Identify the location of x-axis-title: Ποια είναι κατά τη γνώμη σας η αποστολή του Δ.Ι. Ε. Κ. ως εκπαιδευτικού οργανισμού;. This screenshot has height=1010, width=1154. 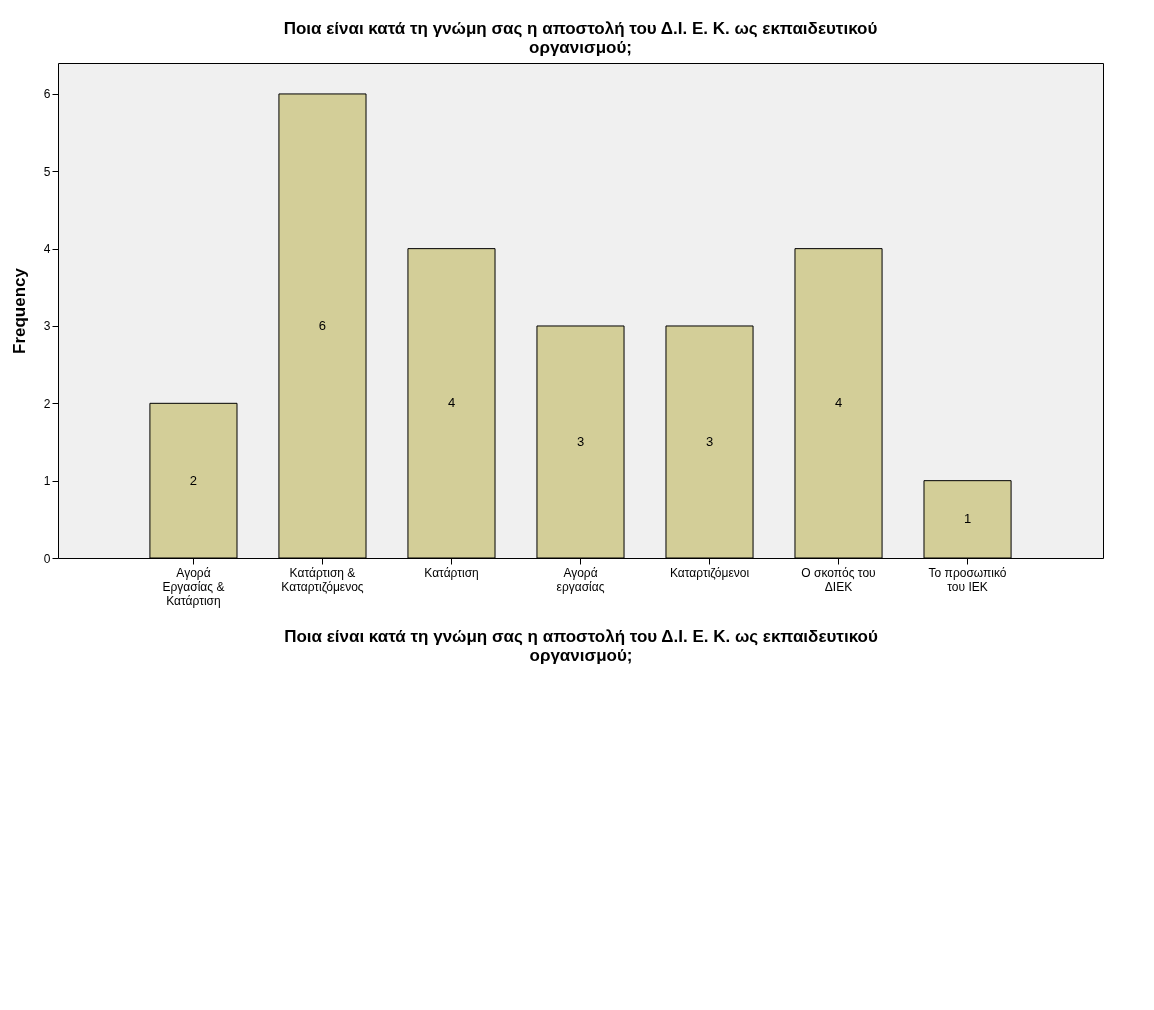
(581, 645).